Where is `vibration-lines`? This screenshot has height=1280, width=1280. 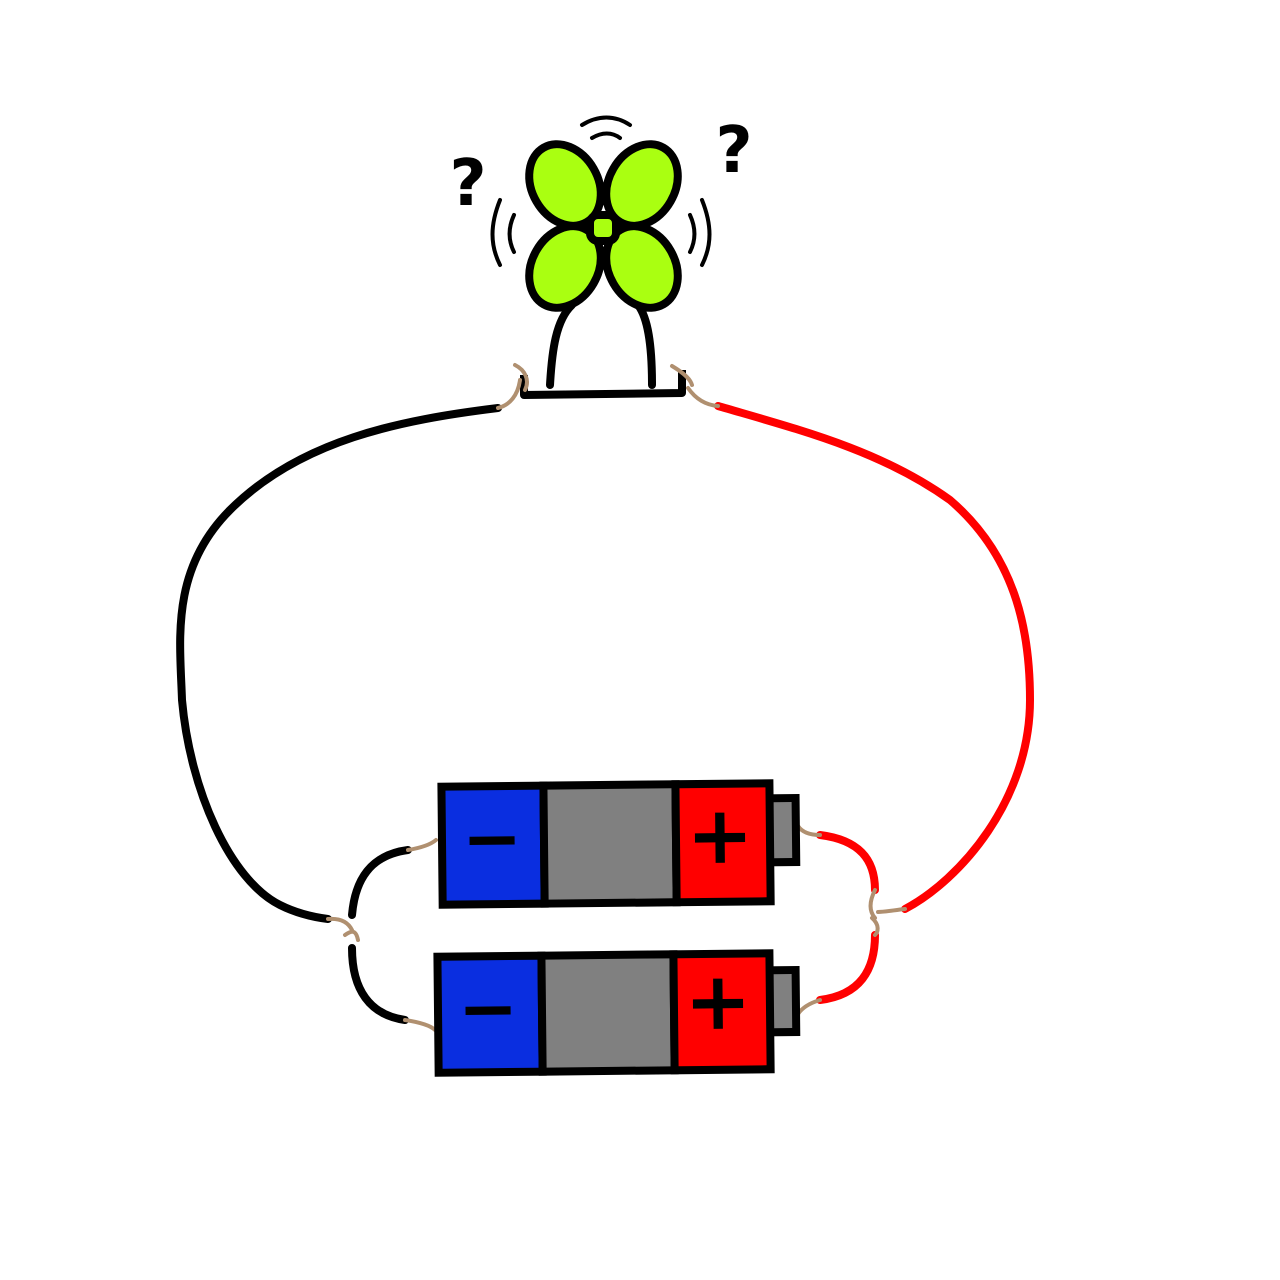
vibration-lines is located at coordinates (601, 191).